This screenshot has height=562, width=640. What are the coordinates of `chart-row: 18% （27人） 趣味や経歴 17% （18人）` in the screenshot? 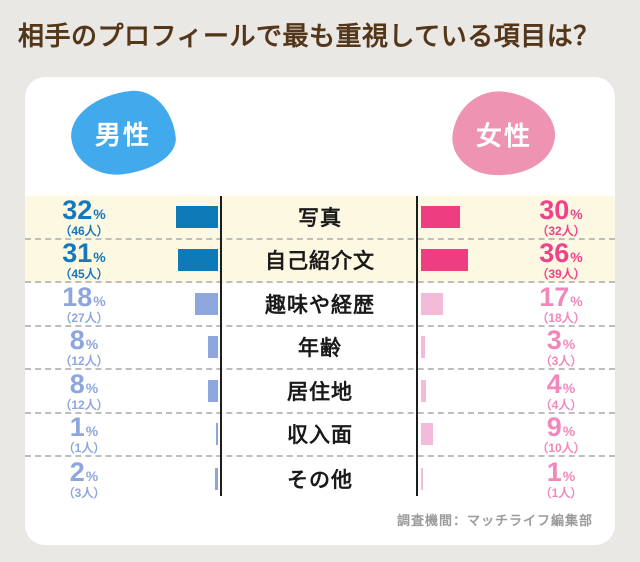 It's located at (320, 305).